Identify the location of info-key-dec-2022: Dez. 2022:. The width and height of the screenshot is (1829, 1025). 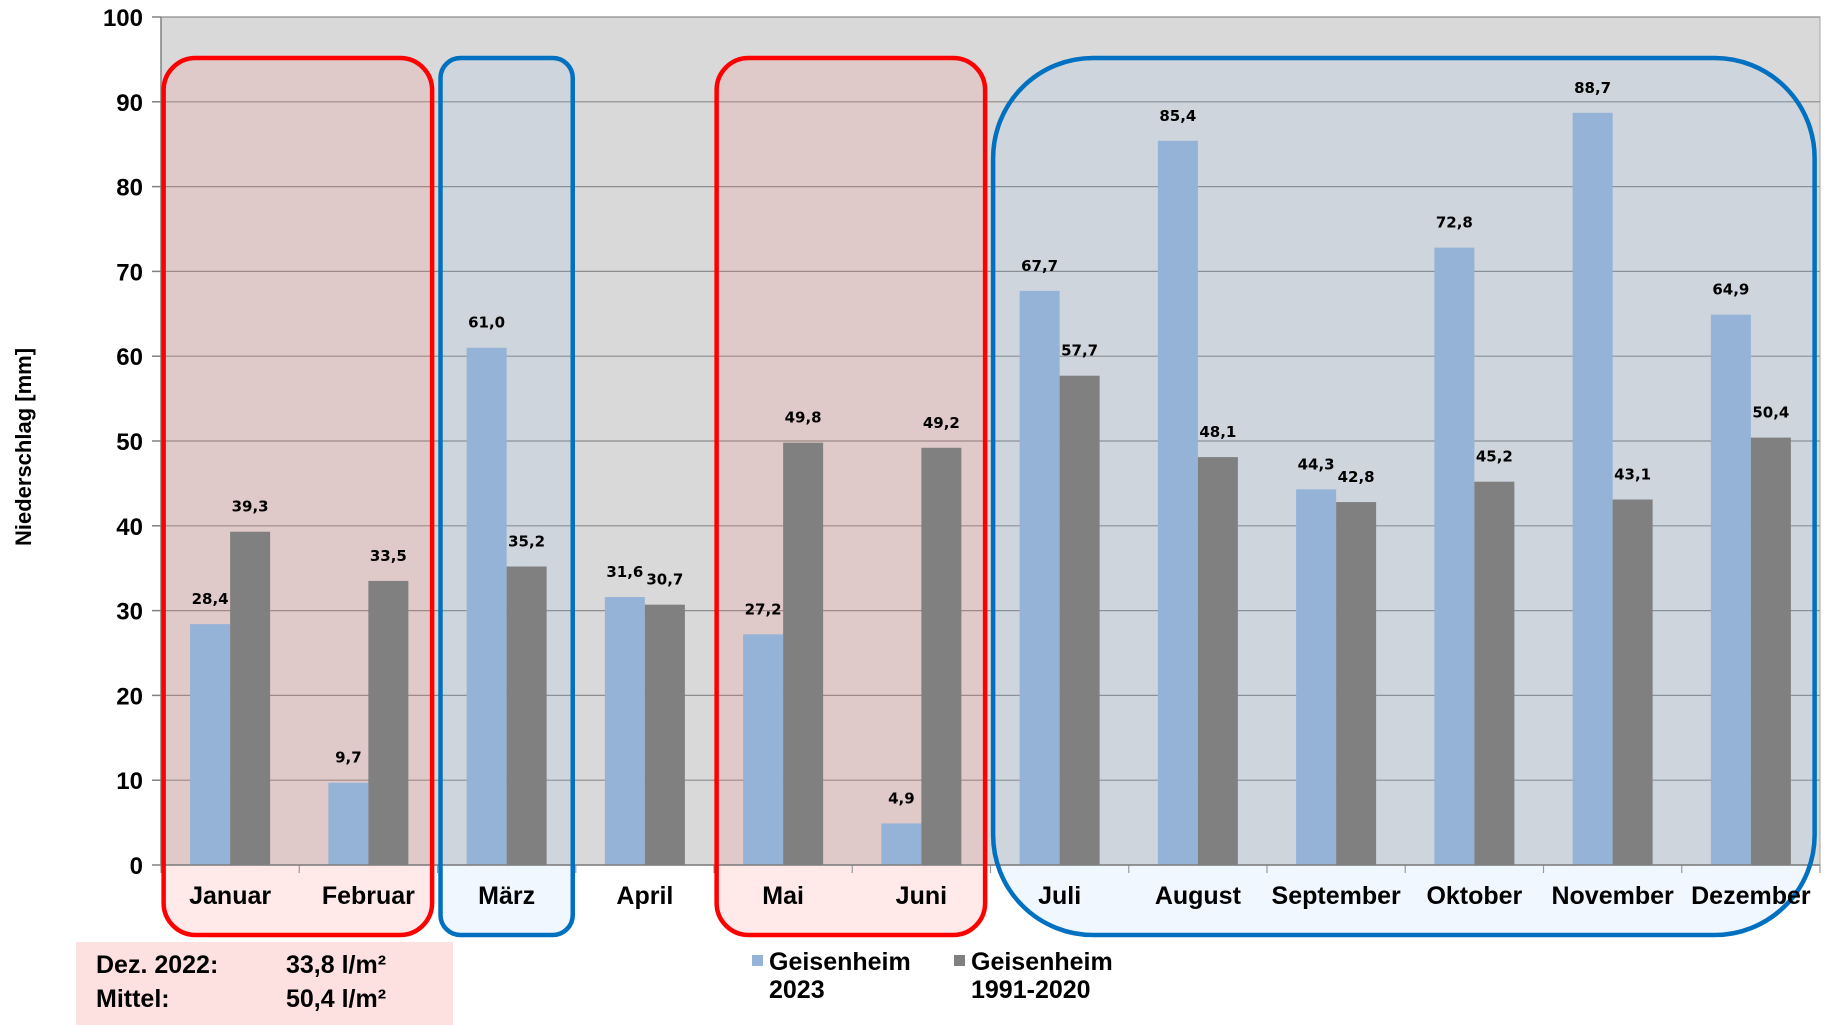
(157, 965).